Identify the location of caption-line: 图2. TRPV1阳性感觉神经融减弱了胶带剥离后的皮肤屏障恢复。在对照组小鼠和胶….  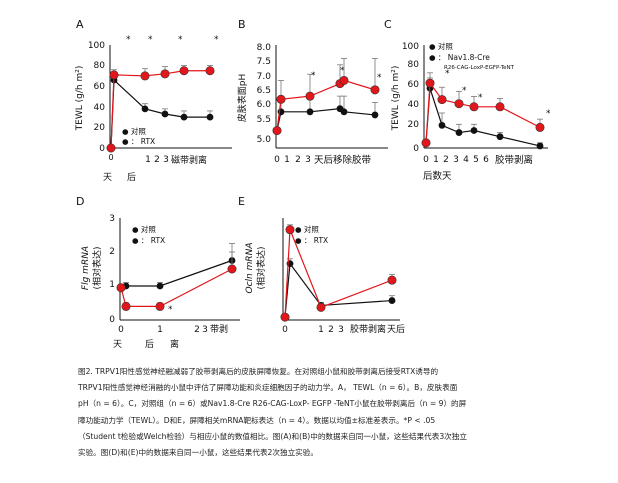
(258, 371).